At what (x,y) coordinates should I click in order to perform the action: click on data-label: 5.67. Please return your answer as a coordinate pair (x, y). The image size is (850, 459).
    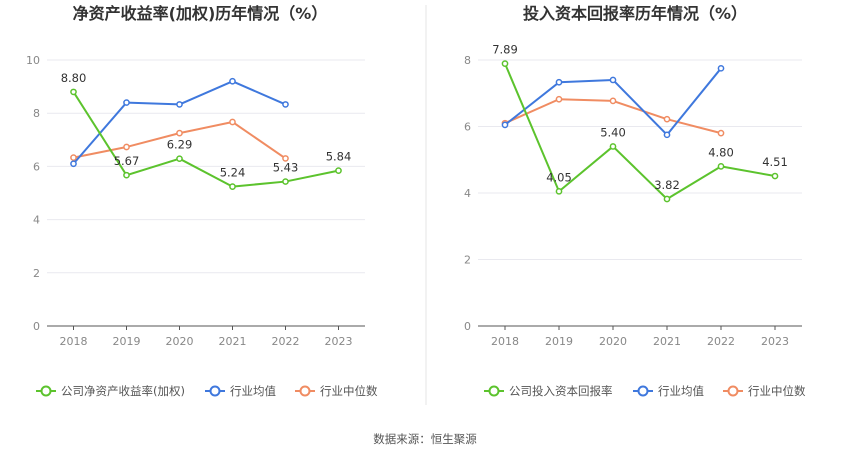
    Looking at the image, I should click on (127, 161).